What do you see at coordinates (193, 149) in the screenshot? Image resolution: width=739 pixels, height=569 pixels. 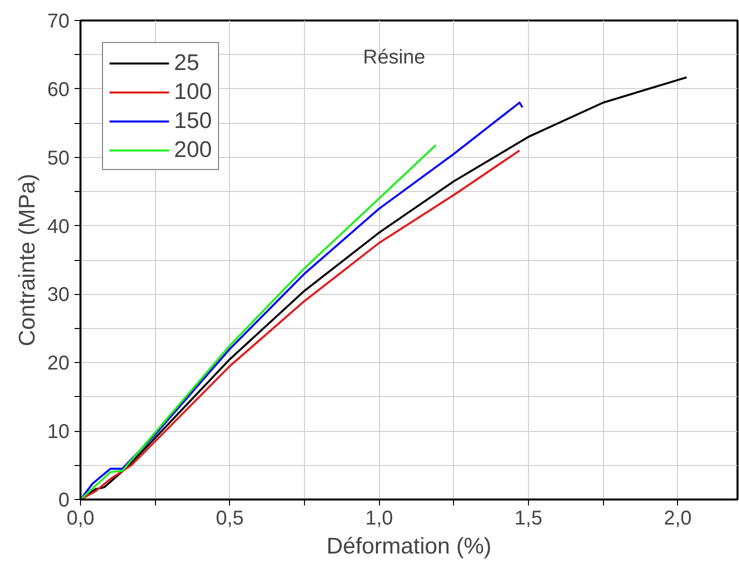 I see `legend-label: 200` at bounding box center [193, 149].